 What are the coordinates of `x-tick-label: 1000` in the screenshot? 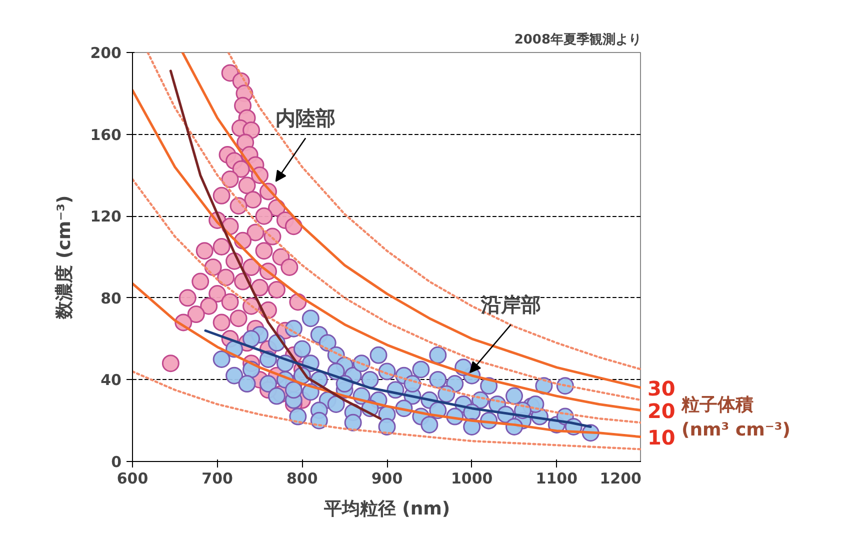 It's located at (471, 479).